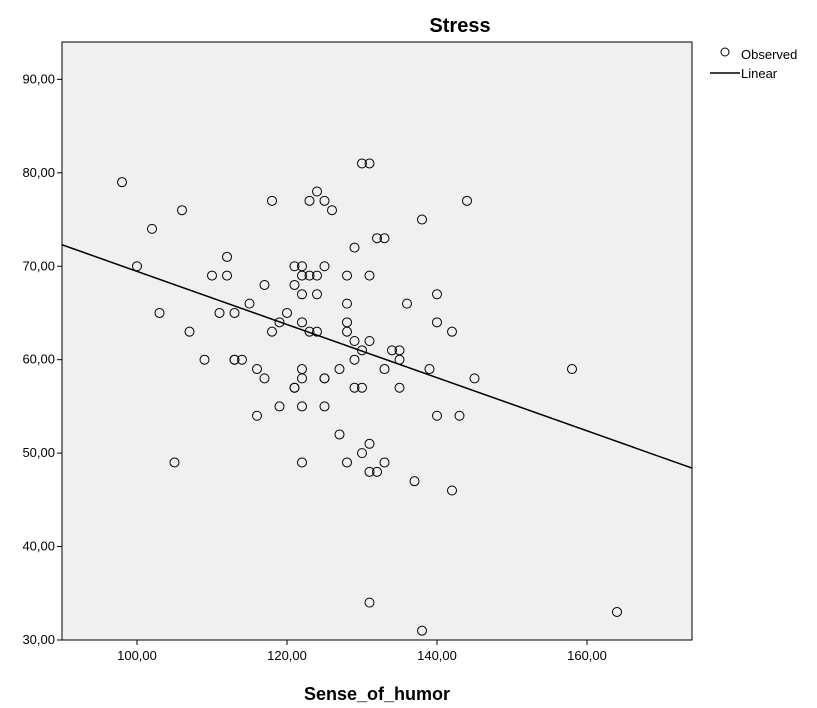 The width and height of the screenshot is (817, 708). What do you see at coordinates (769, 54) in the screenshot?
I see `legend-observed-label: Observed` at bounding box center [769, 54].